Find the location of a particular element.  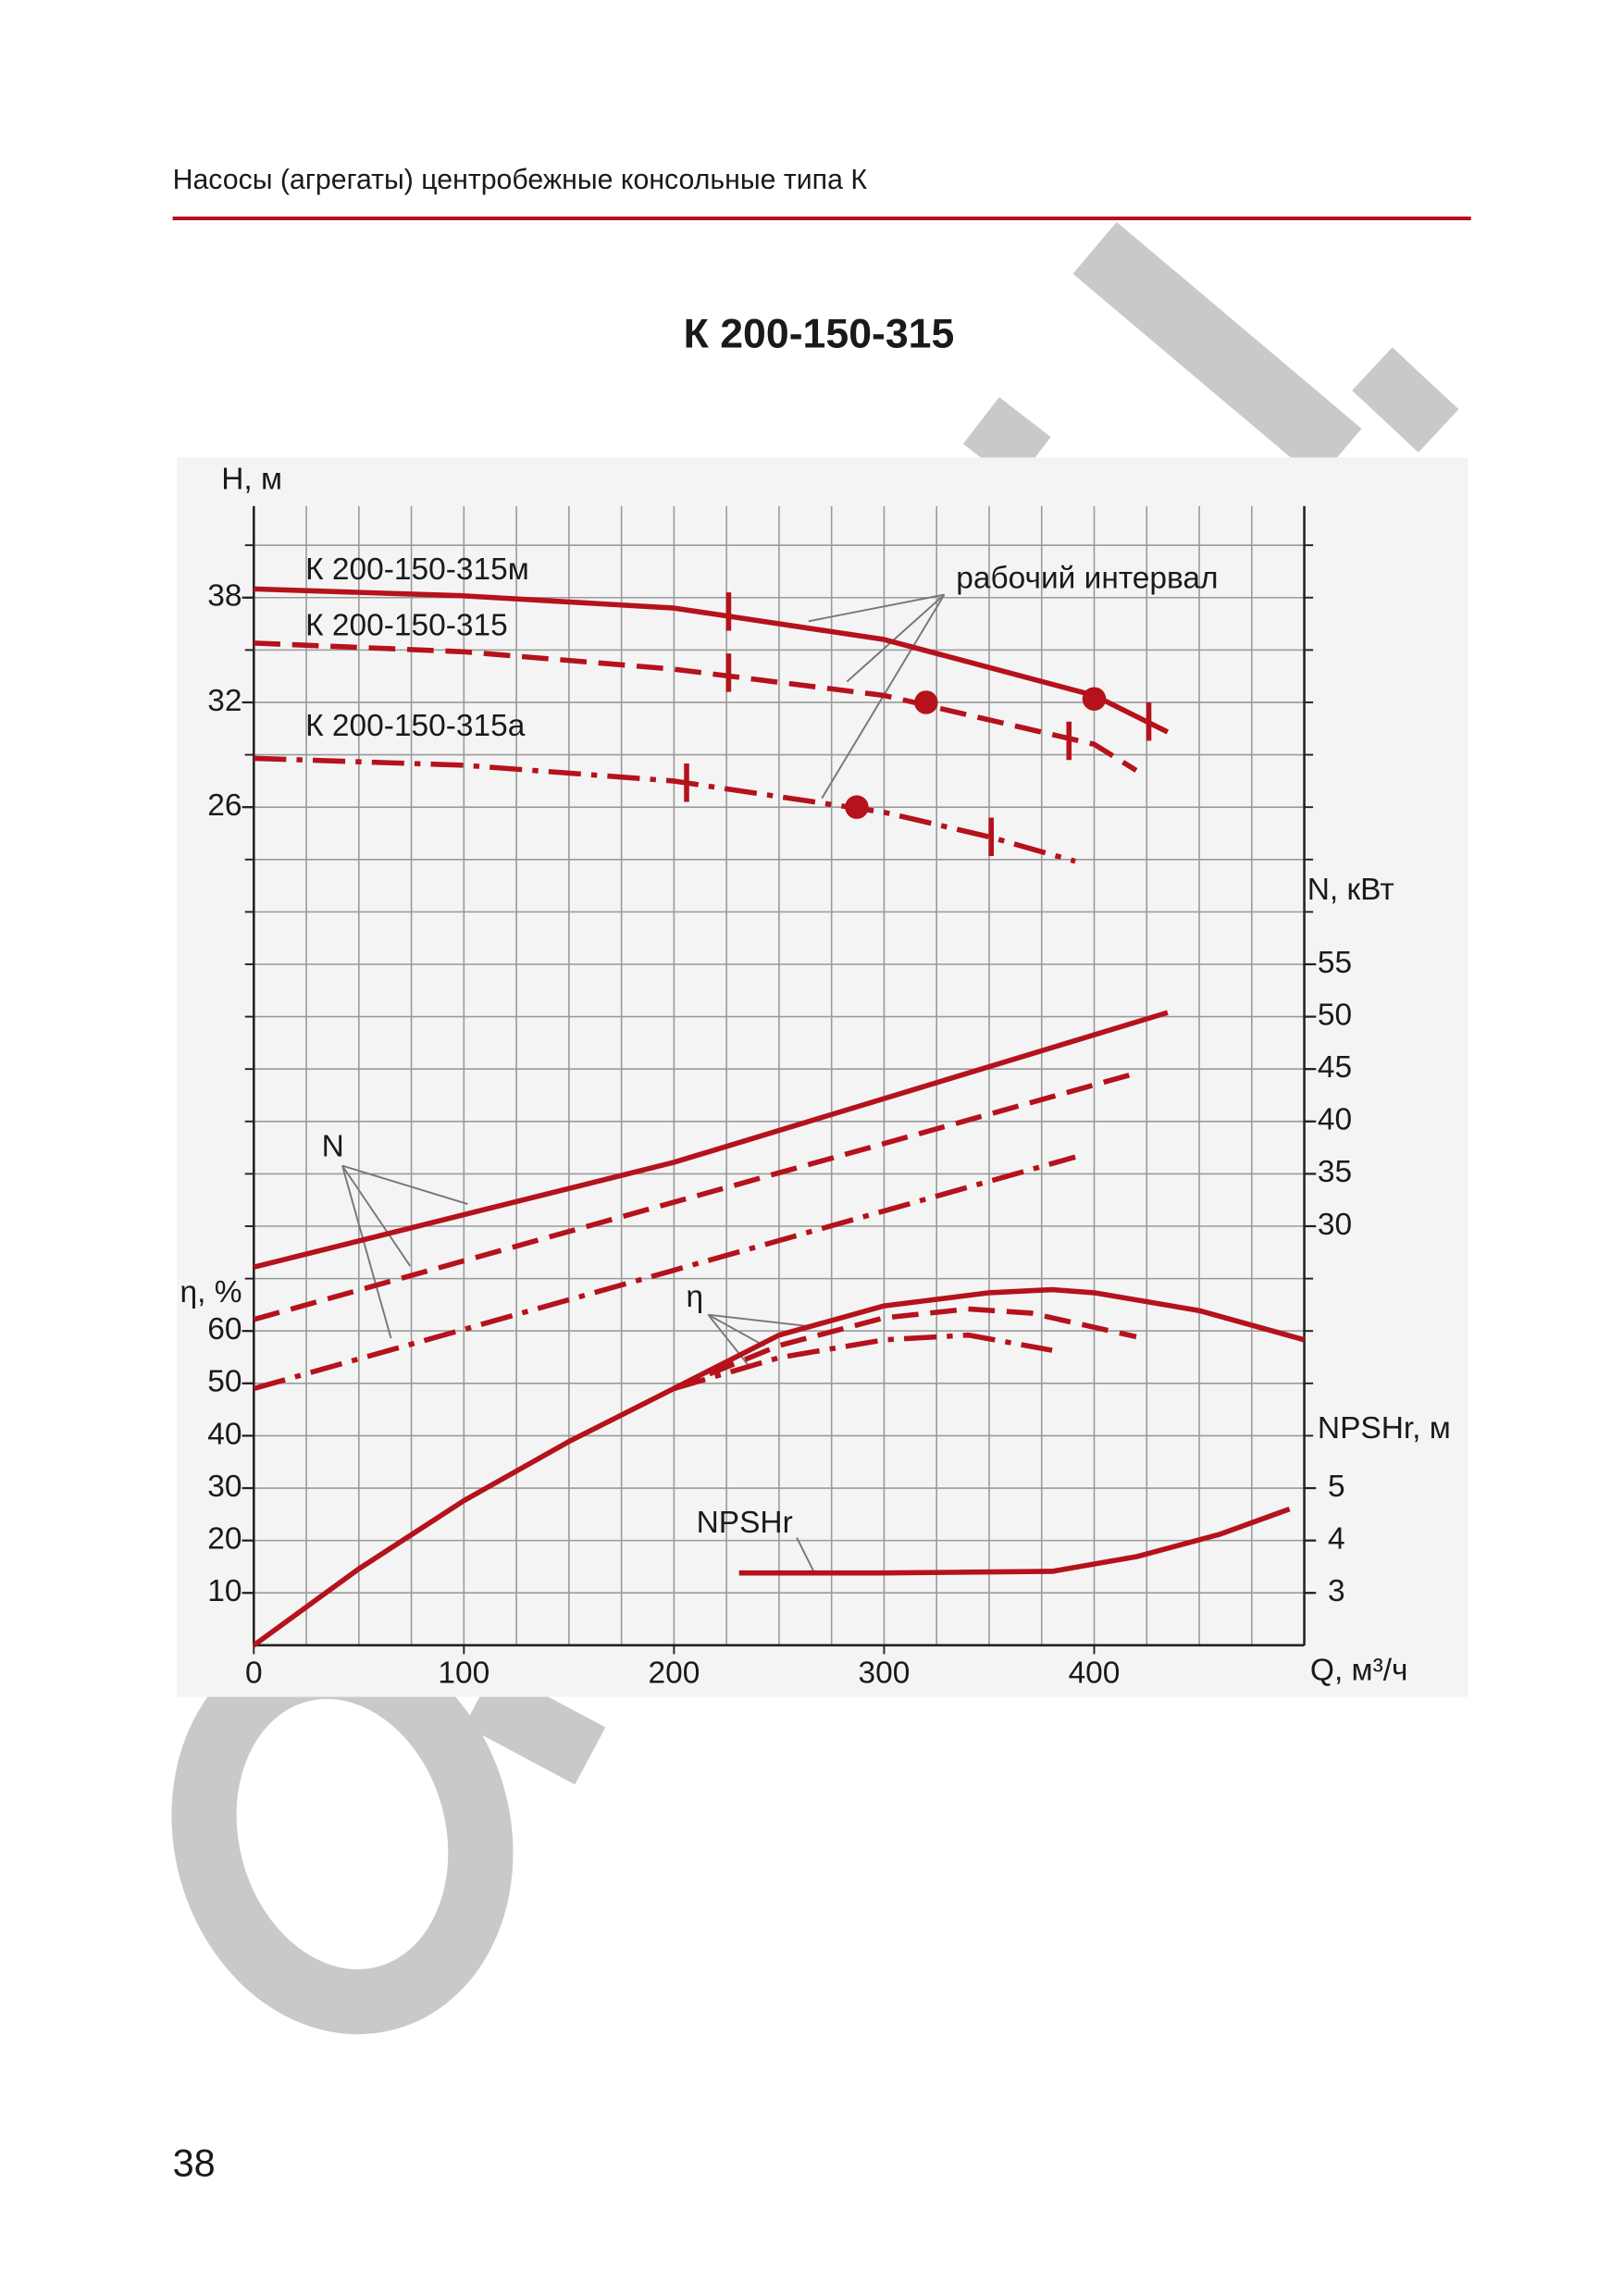

annotation: η is located at coordinates (694, 1297).